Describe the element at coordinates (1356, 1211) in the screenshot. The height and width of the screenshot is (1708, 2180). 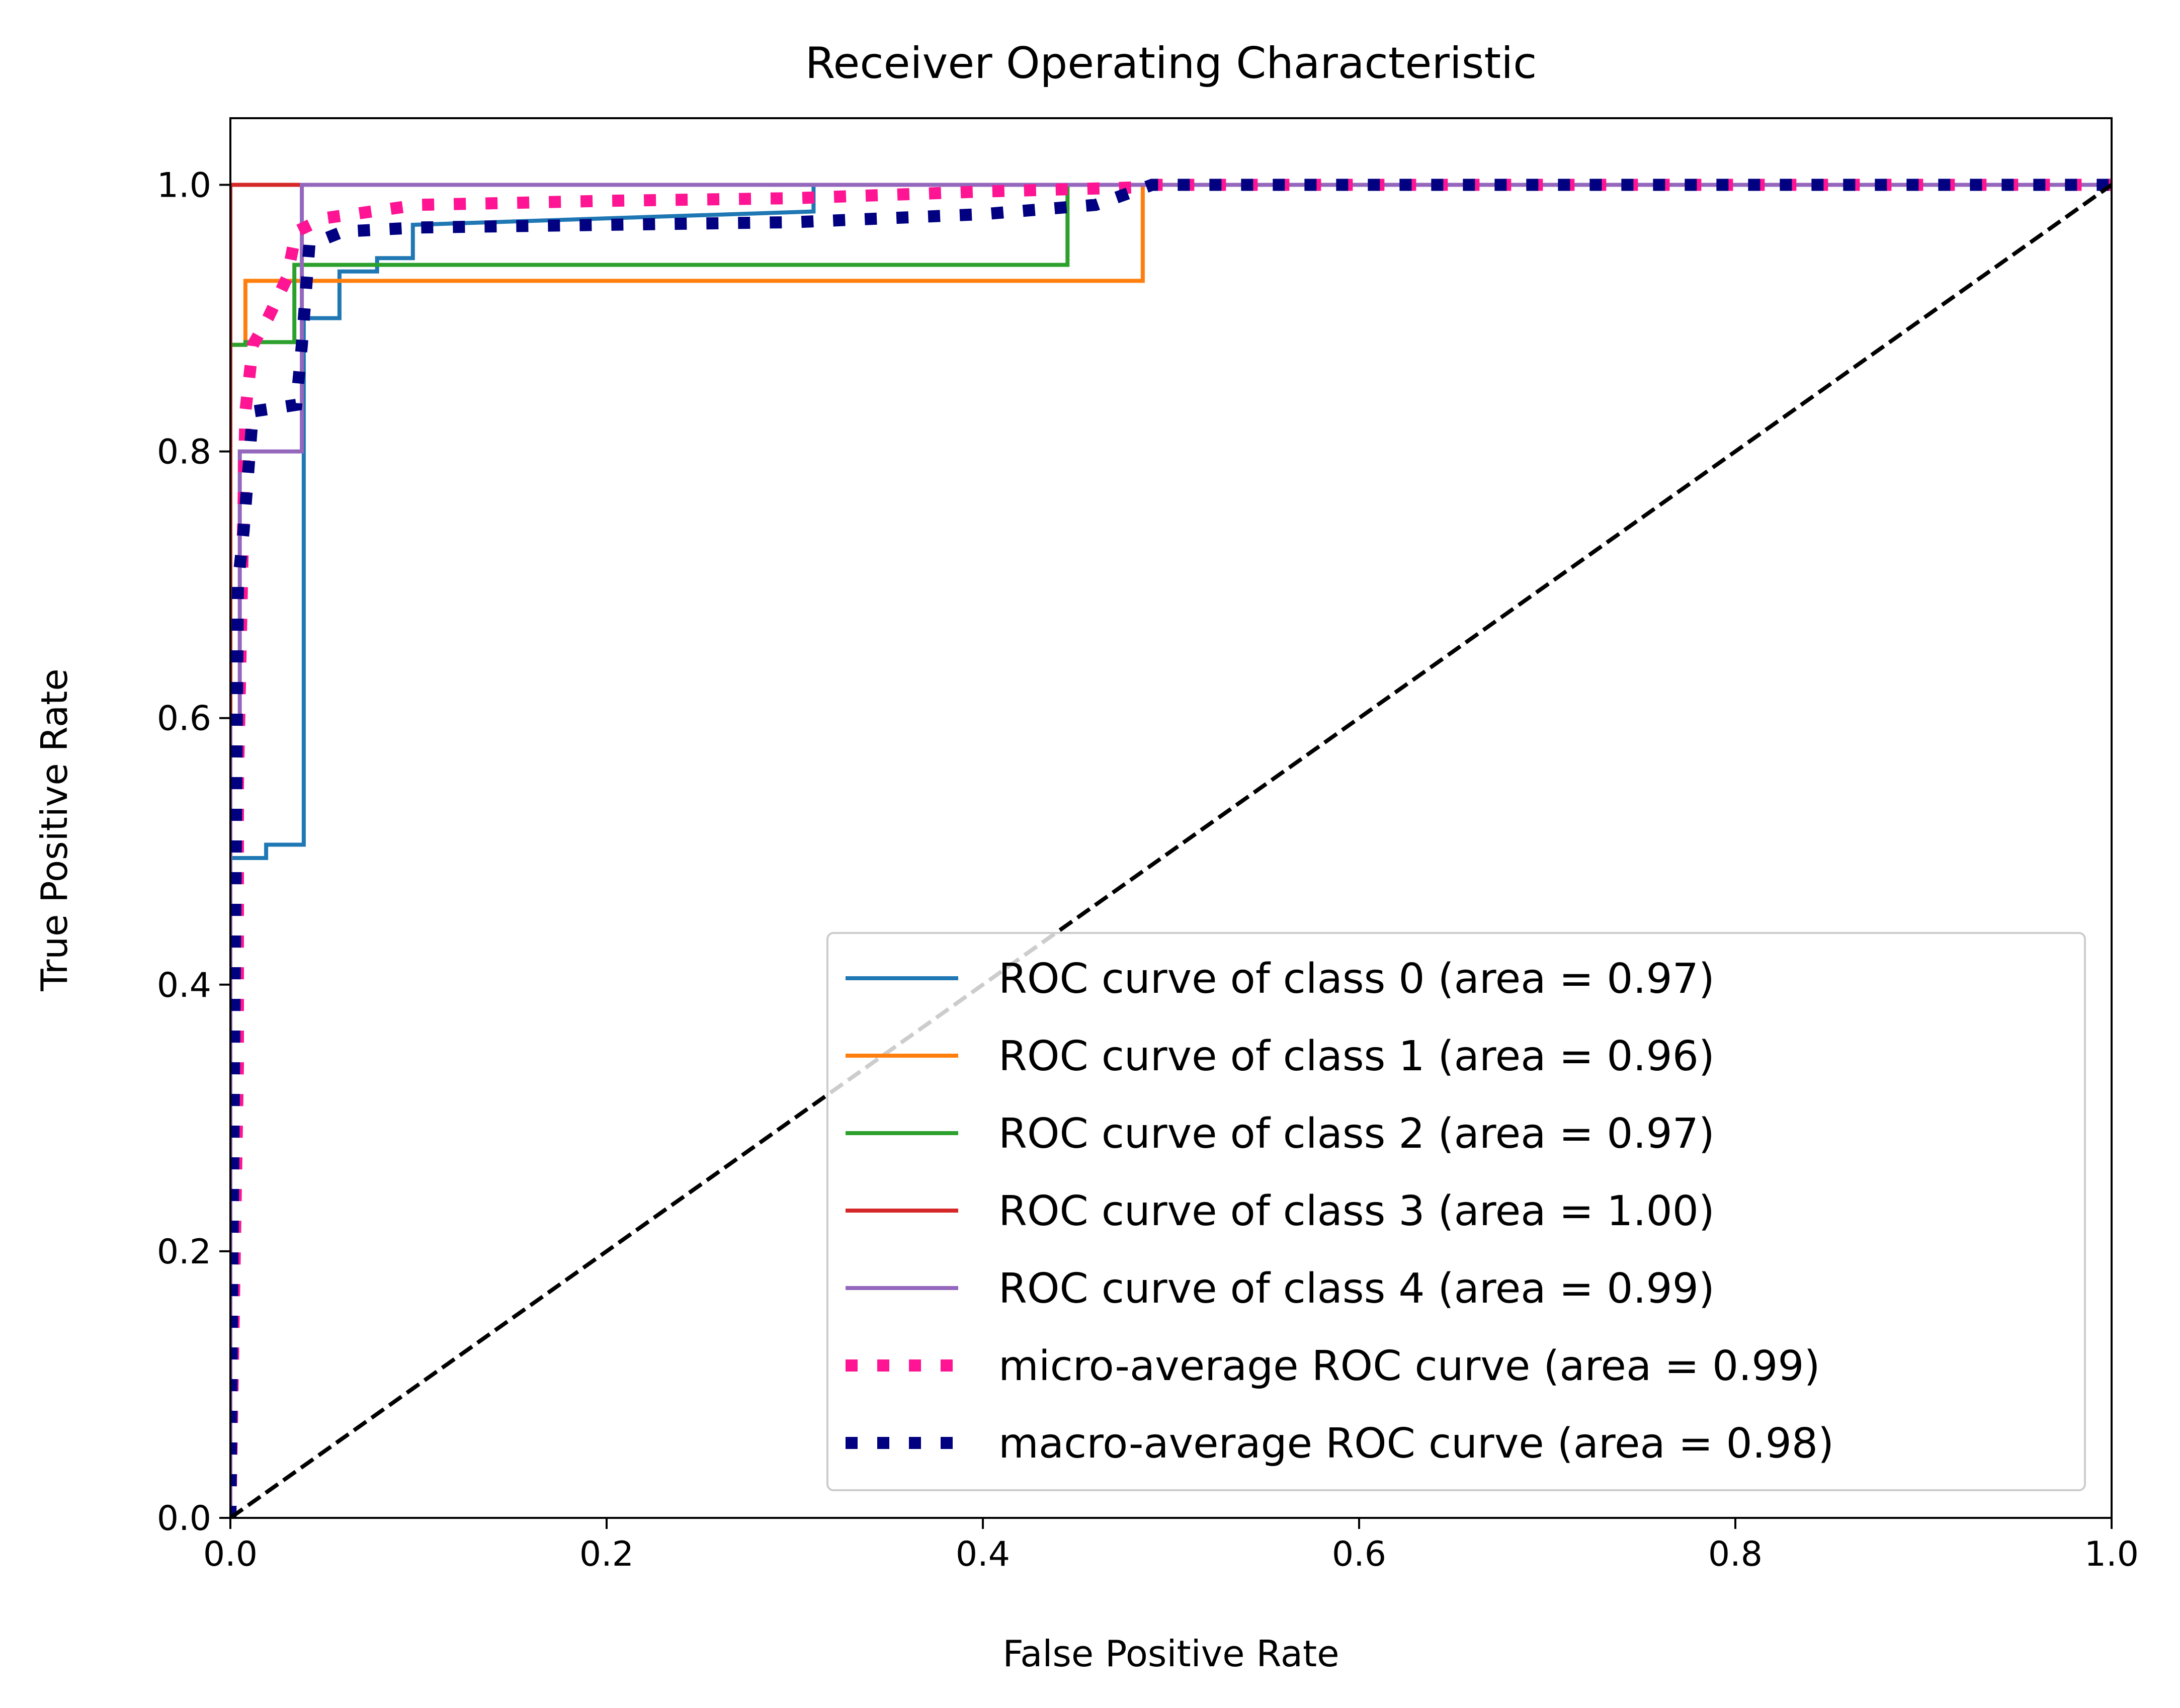
I see `legend-label-3: ROC curve of class 3 (area = 1.00)` at that location.